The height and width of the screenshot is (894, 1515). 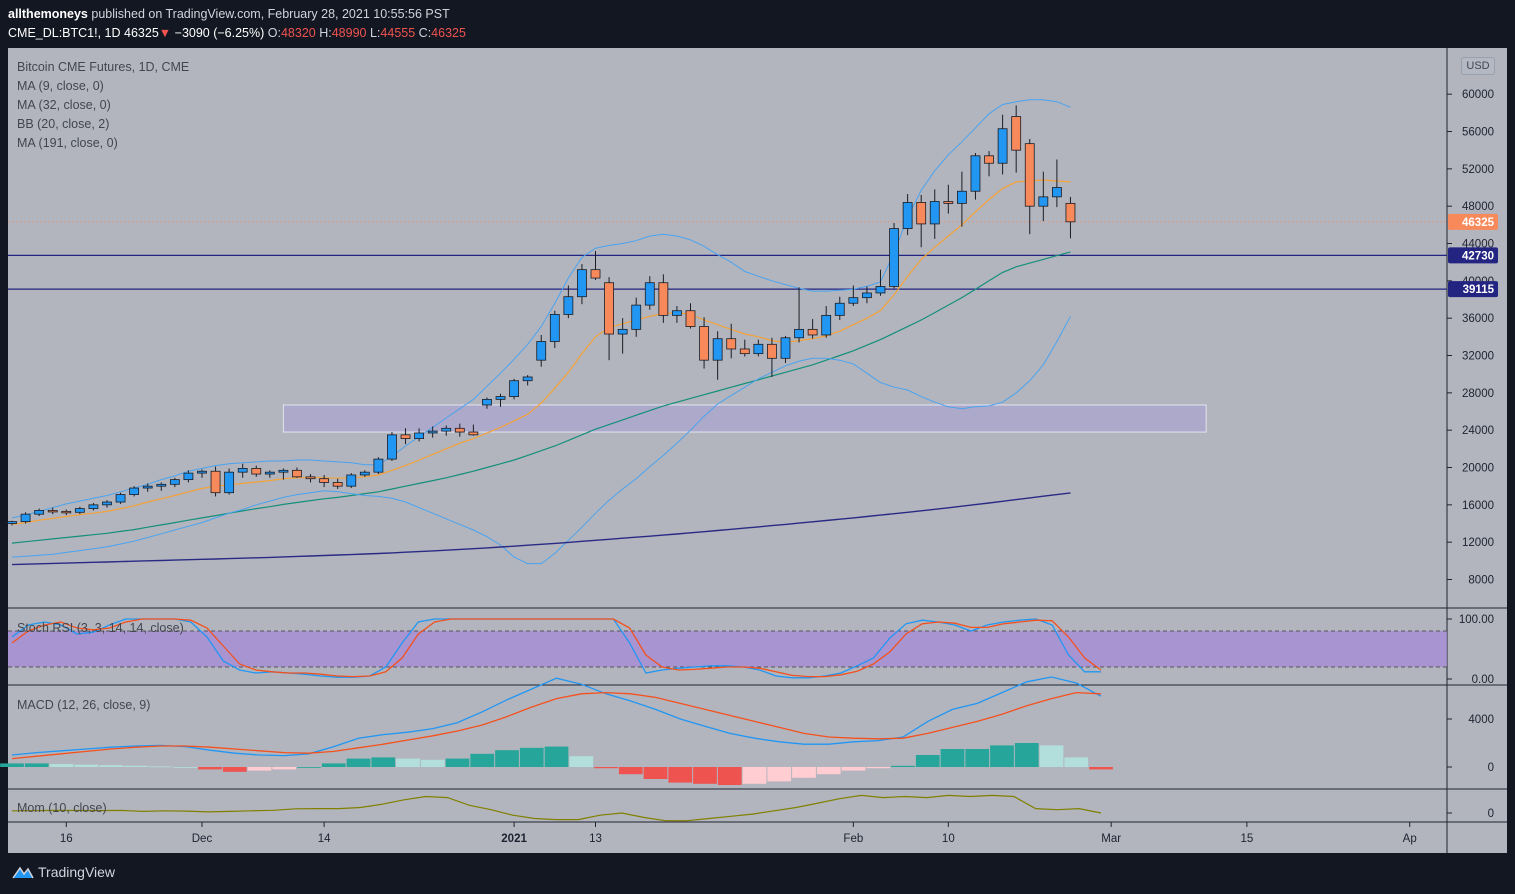 I want to click on legend-ma191: MA (191, close, 0), so click(x=67, y=143).